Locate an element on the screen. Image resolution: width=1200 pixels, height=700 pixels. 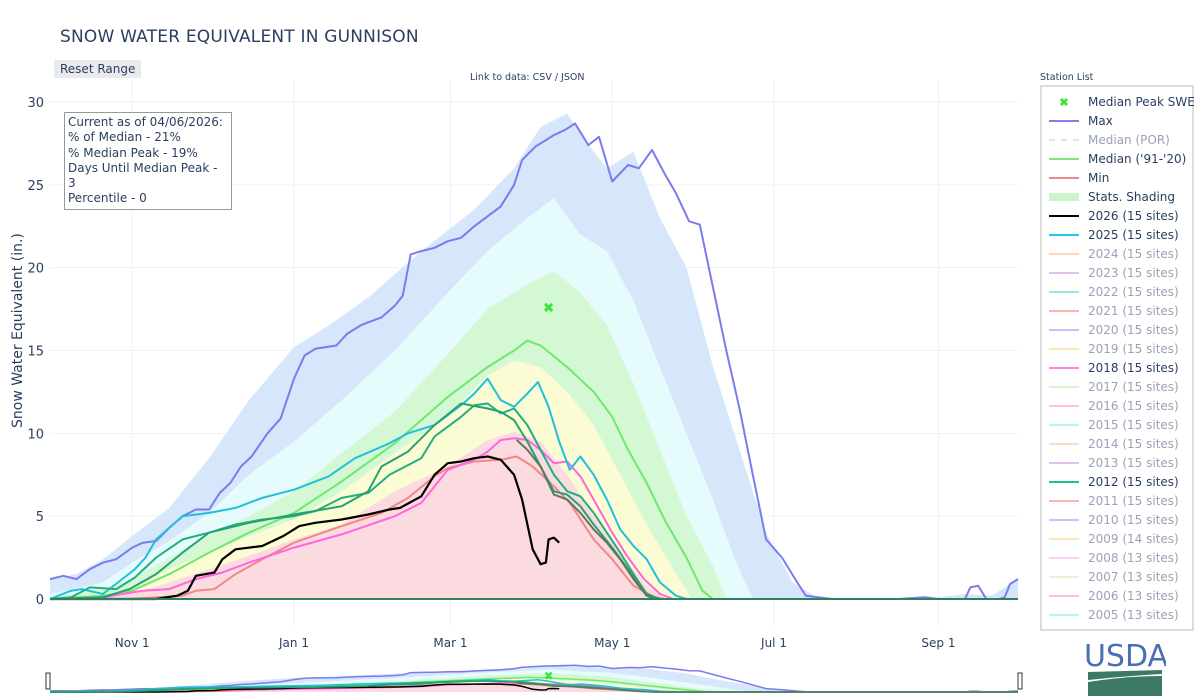
legend-label: 2019 (15 sites) is located at coordinates (1133, 348).